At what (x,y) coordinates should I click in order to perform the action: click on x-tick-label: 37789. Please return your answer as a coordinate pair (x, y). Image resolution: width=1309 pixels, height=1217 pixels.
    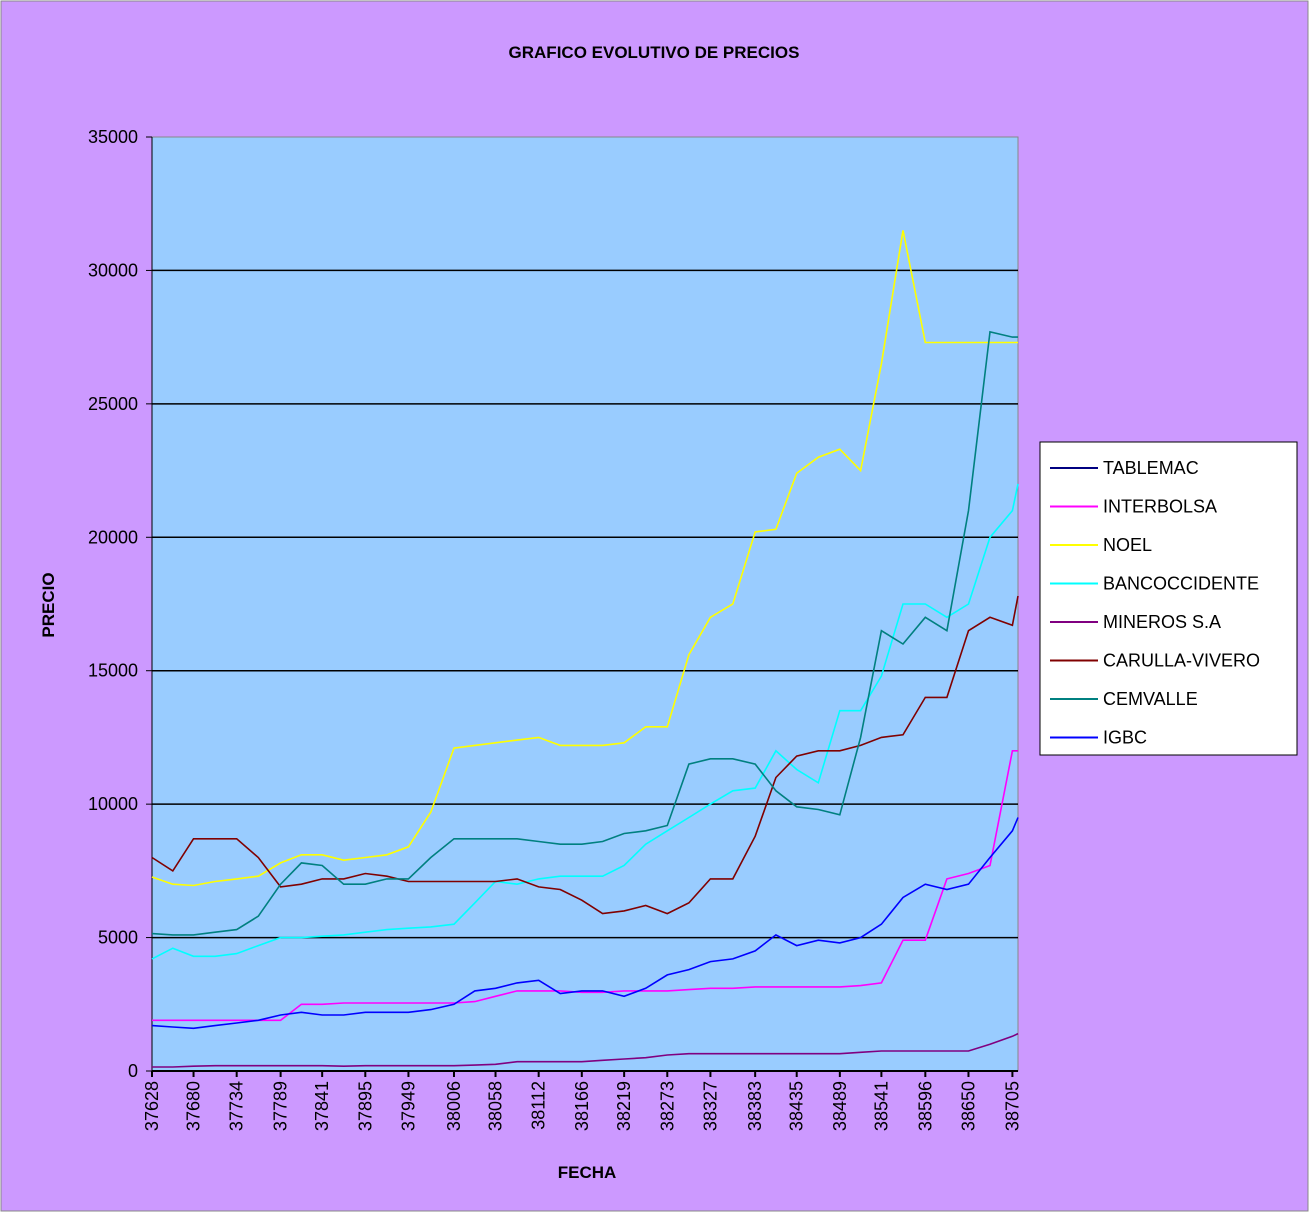
    Looking at the image, I should click on (281, 1106).